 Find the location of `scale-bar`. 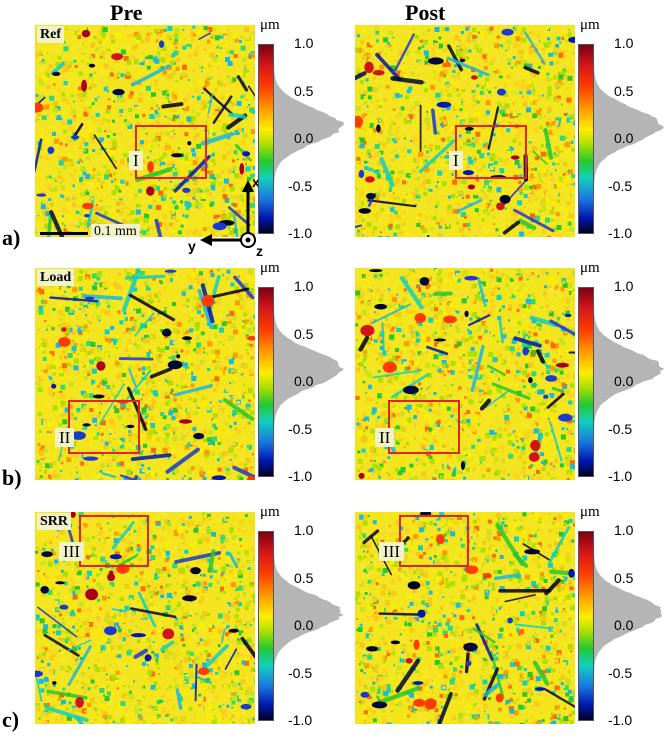

scale-bar is located at coordinates (64, 233).